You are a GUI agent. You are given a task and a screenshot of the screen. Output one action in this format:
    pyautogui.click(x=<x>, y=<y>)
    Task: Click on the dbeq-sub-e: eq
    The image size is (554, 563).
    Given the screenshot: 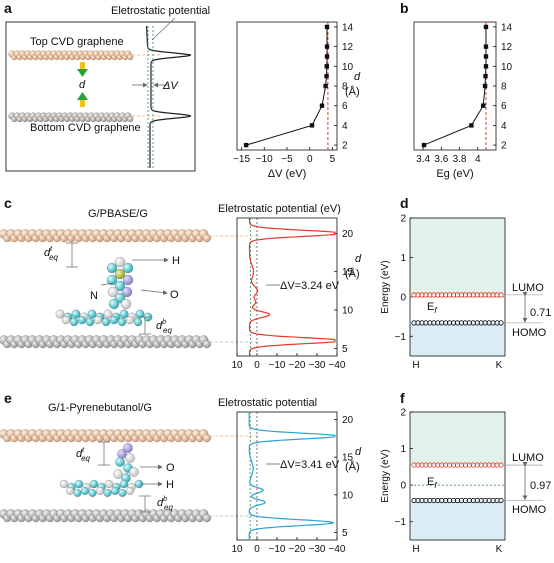 What is the action you would take?
    pyautogui.click(x=168, y=507)
    